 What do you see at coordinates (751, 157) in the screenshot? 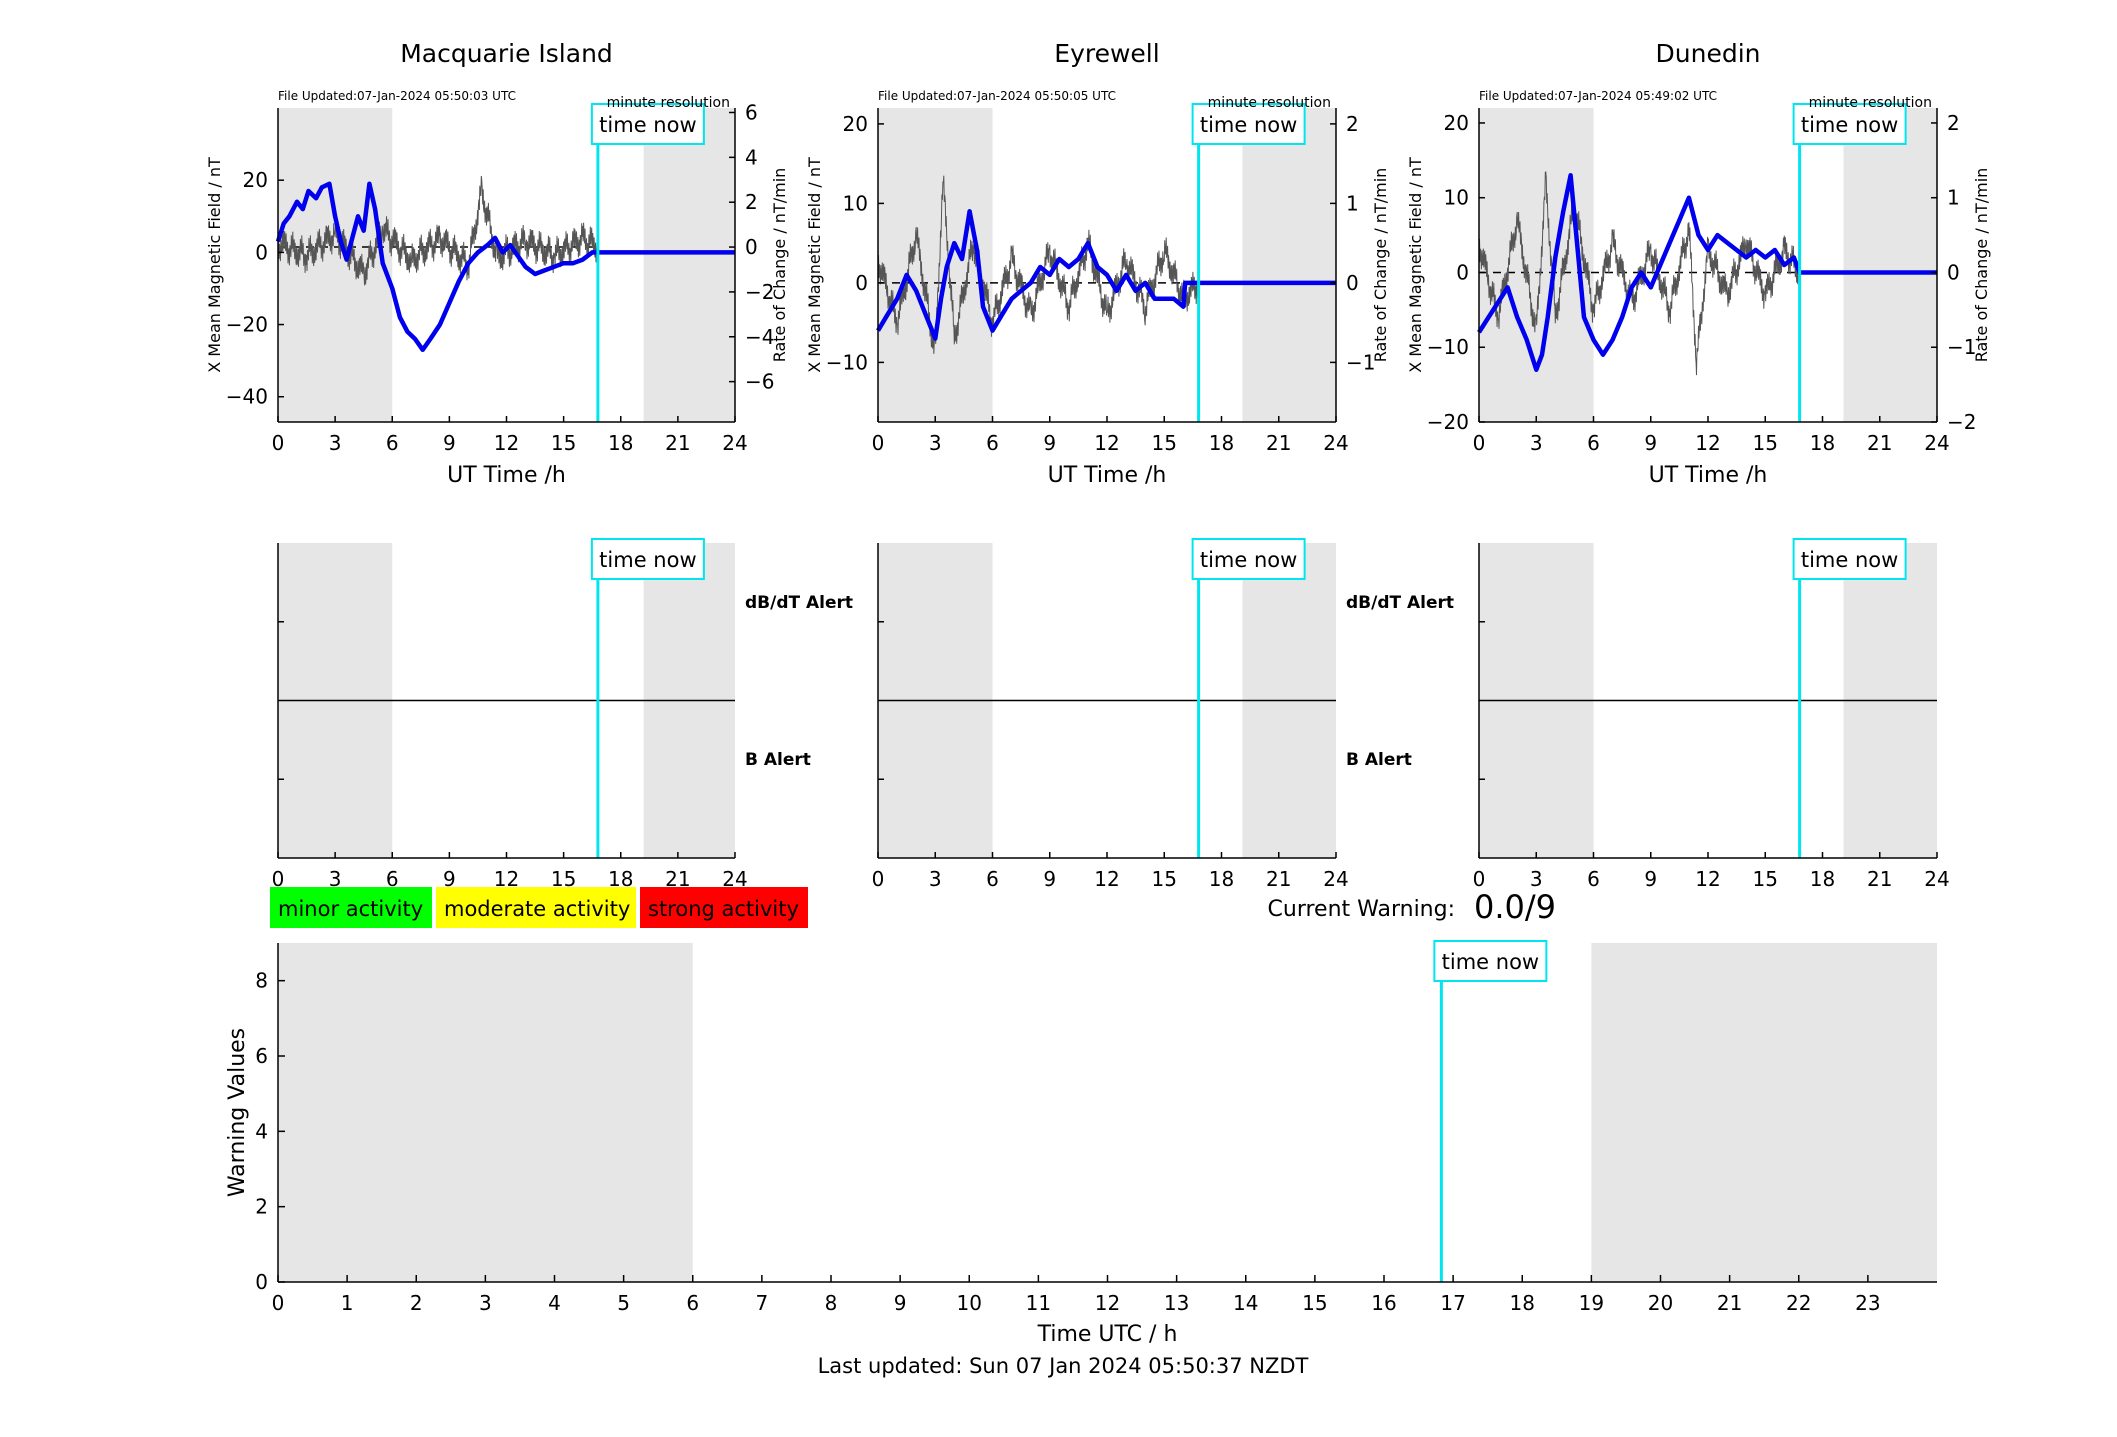
I see `y-right-tick-label: 4` at bounding box center [751, 157].